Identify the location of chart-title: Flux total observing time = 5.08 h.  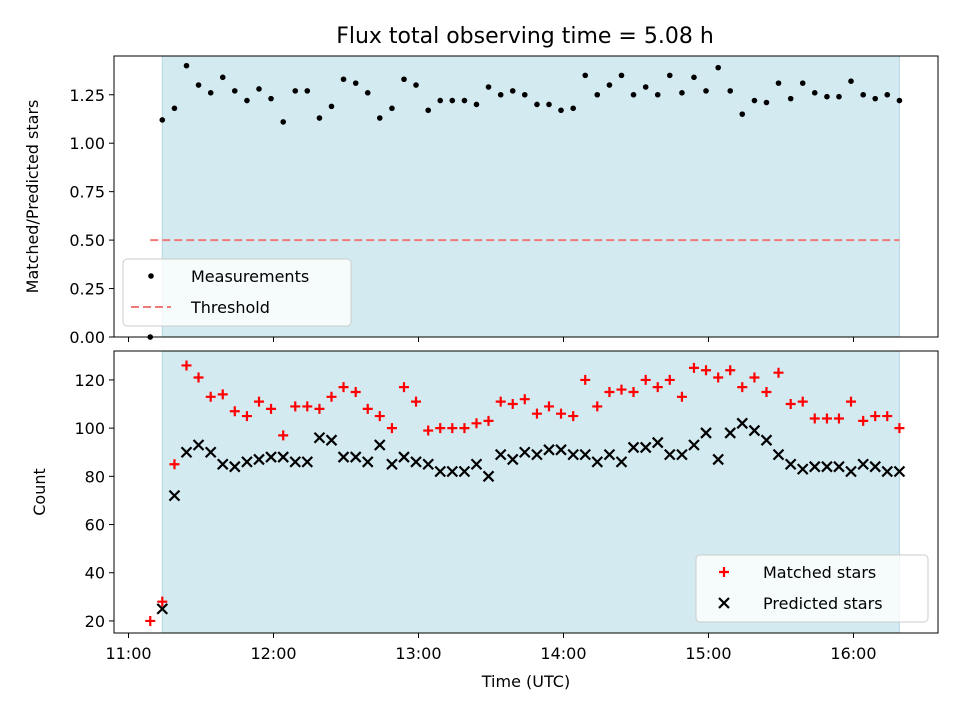
(525, 36).